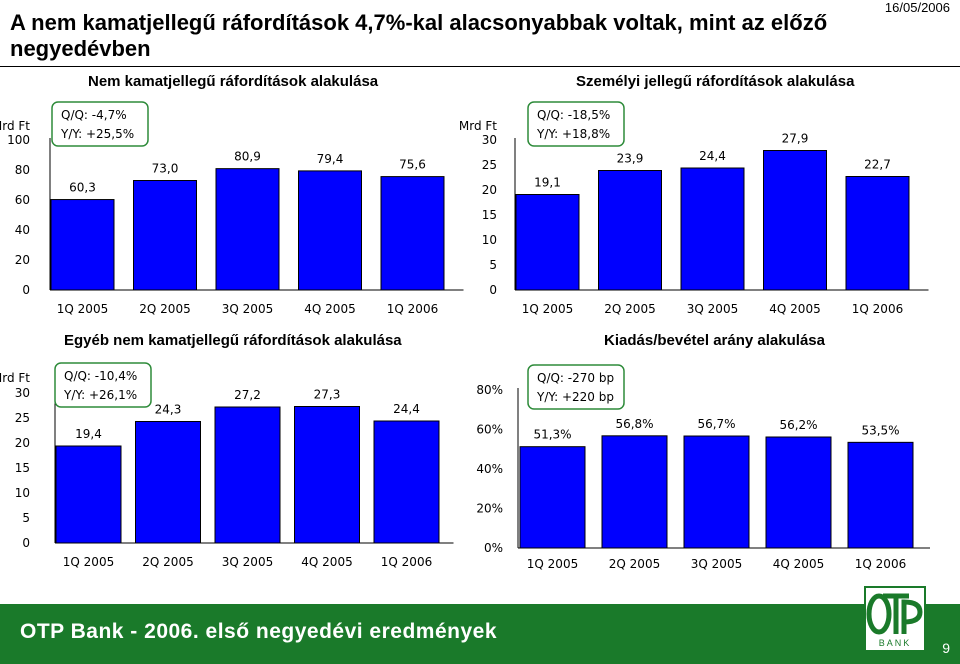  Describe the element at coordinates (712, 156) in the screenshot. I see `chart-2-value-label: 24,4` at that location.